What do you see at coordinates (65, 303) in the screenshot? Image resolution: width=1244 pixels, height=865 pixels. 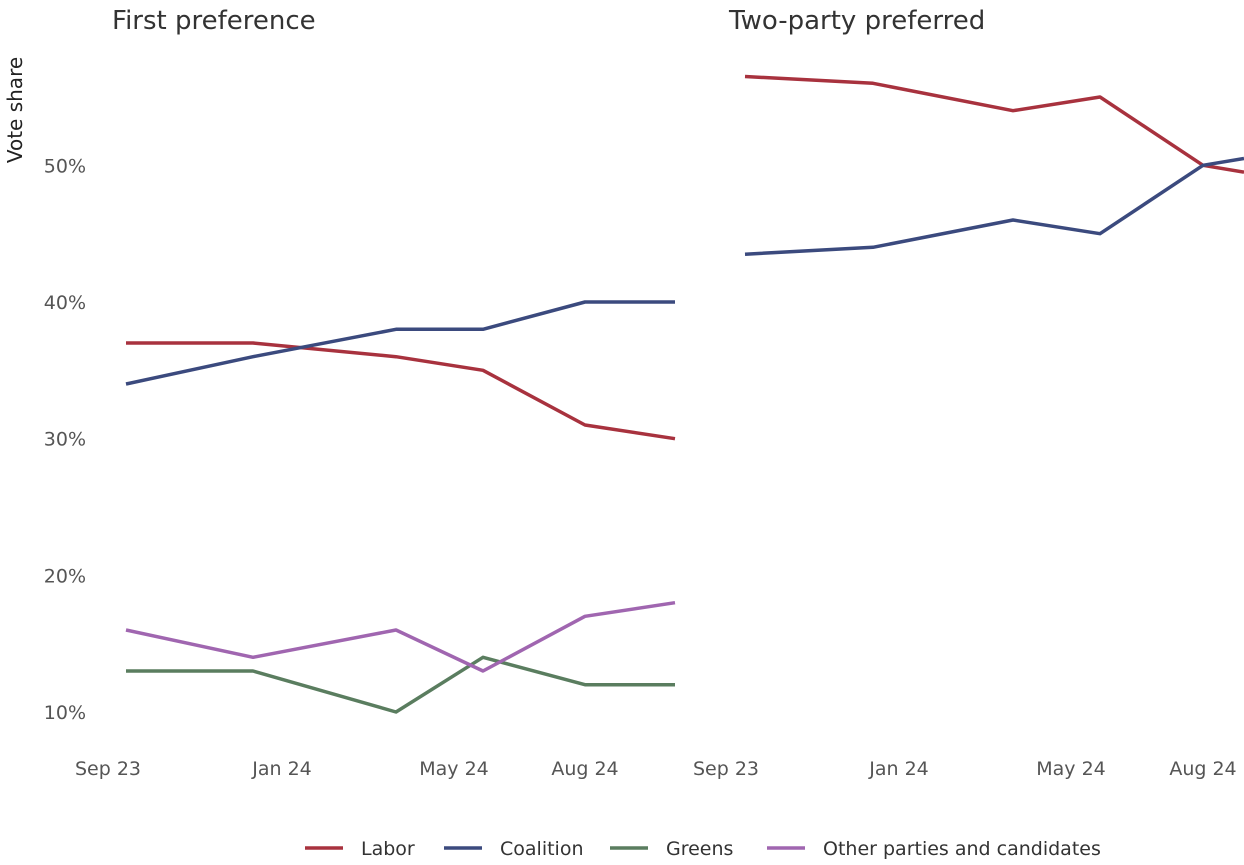 I see `y-tick-label: 40%` at bounding box center [65, 303].